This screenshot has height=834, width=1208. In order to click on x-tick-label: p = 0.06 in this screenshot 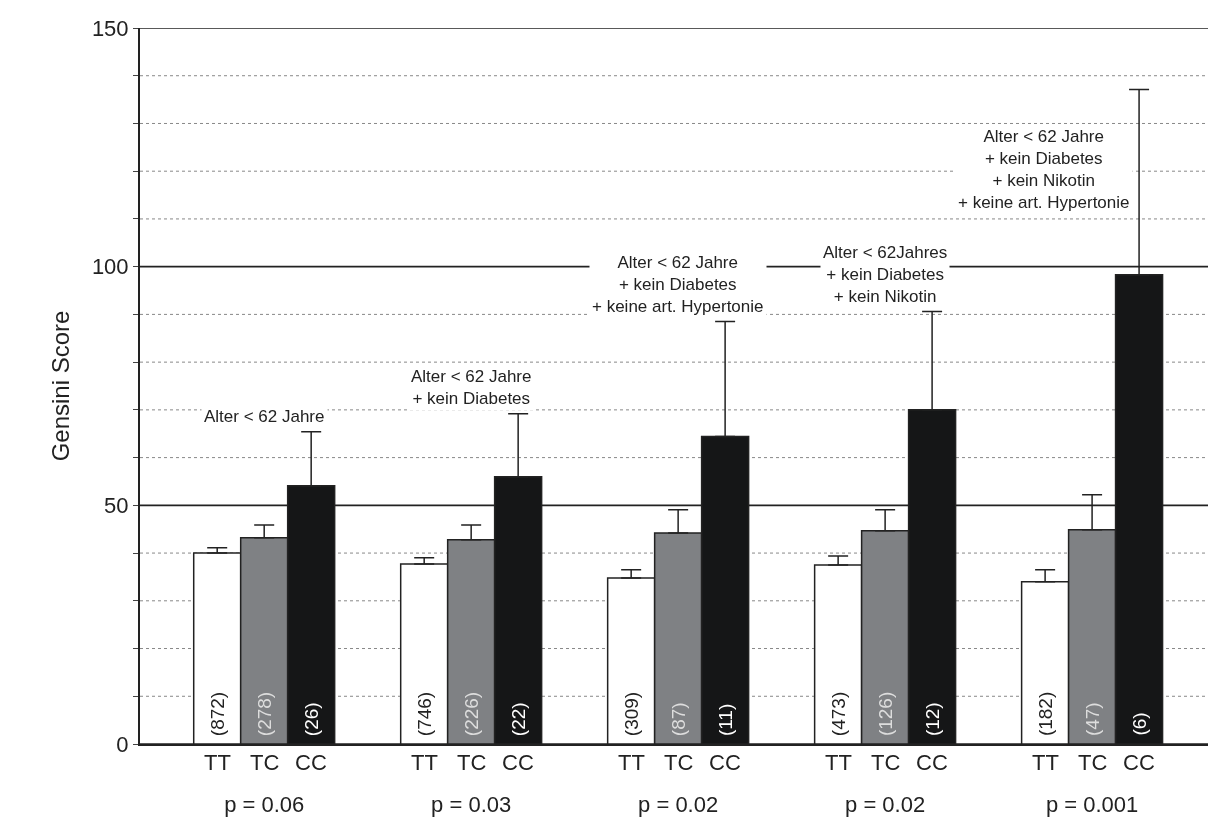, I will do `click(264, 805)`.